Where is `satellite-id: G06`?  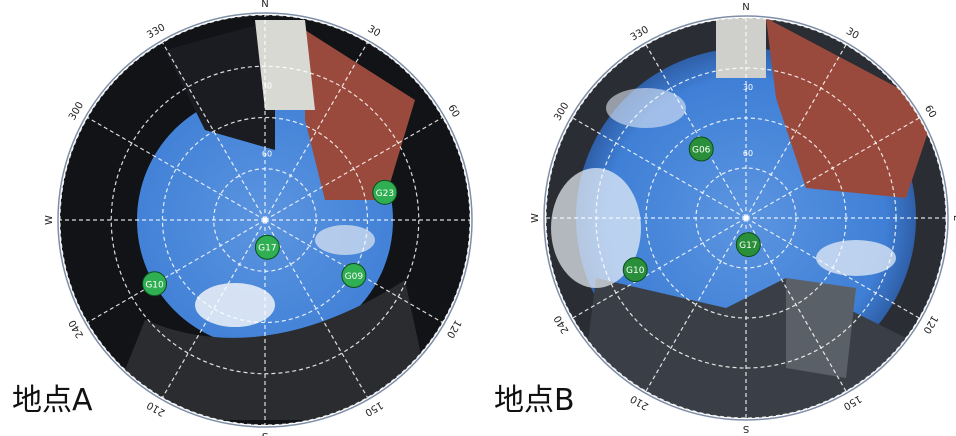 satellite-id: G06 is located at coordinates (701, 151).